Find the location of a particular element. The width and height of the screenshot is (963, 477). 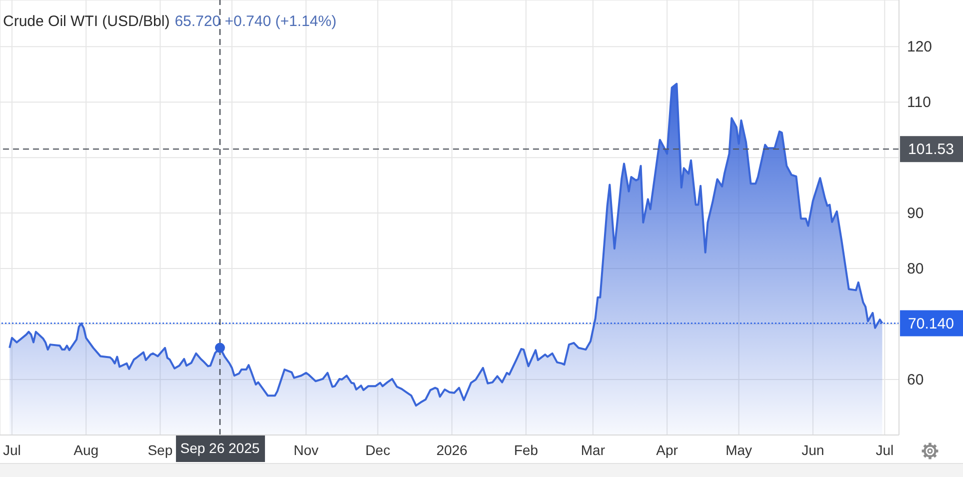

text: 65.720 +0.740 (+1.14%) is located at coordinates (255, 21).